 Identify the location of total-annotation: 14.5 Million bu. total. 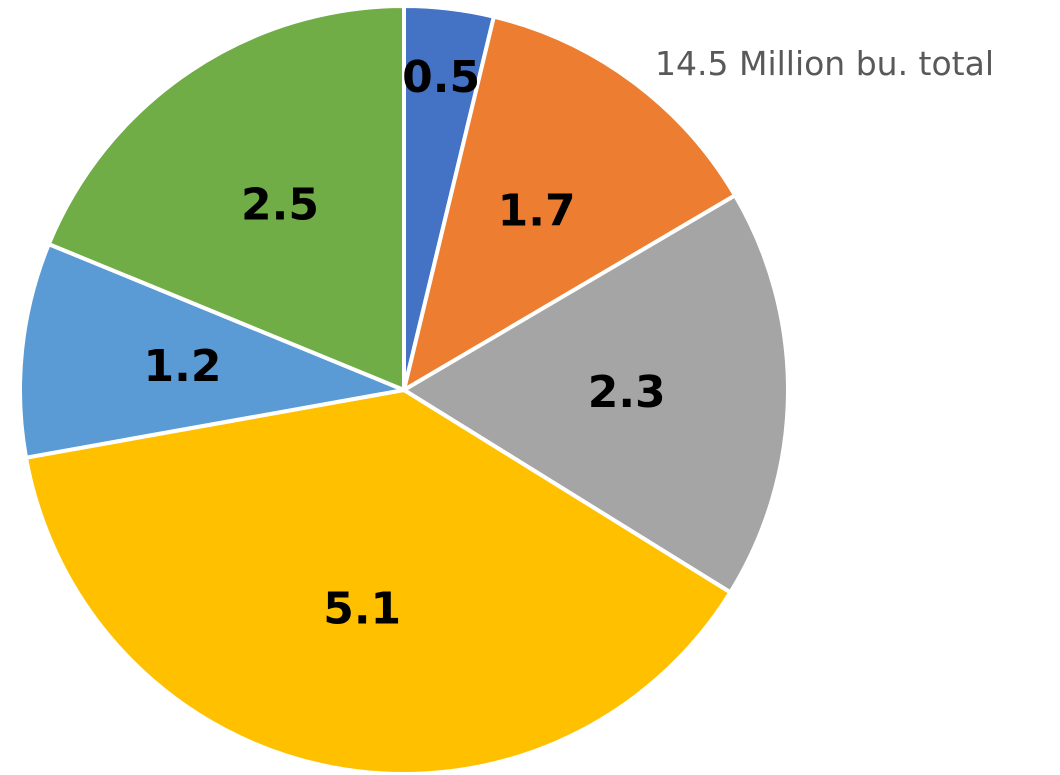
(824, 63).